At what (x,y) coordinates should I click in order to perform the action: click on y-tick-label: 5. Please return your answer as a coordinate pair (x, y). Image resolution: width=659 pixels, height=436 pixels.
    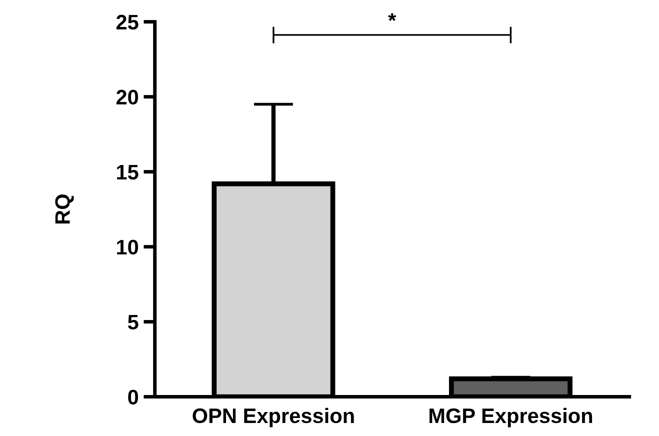
    Looking at the image, I should click on (133, 322).